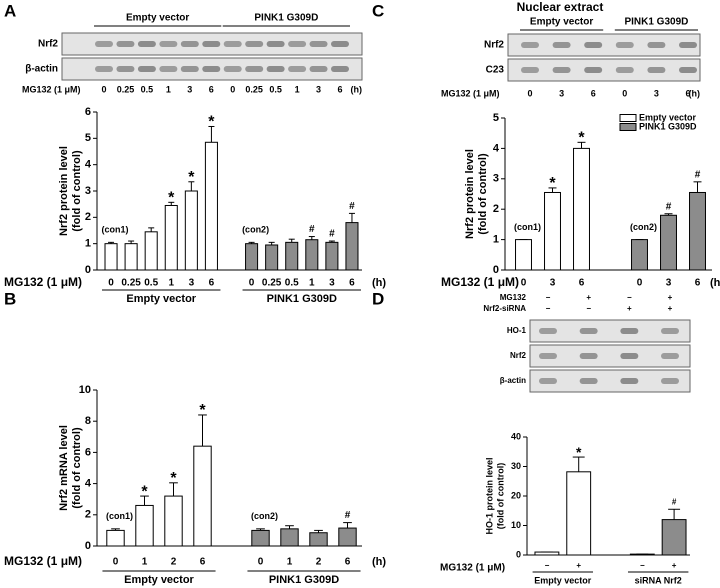 The width and height of the screenshot is (720, 588). I want to click on y-tick-label: 4, so click(88, 484).